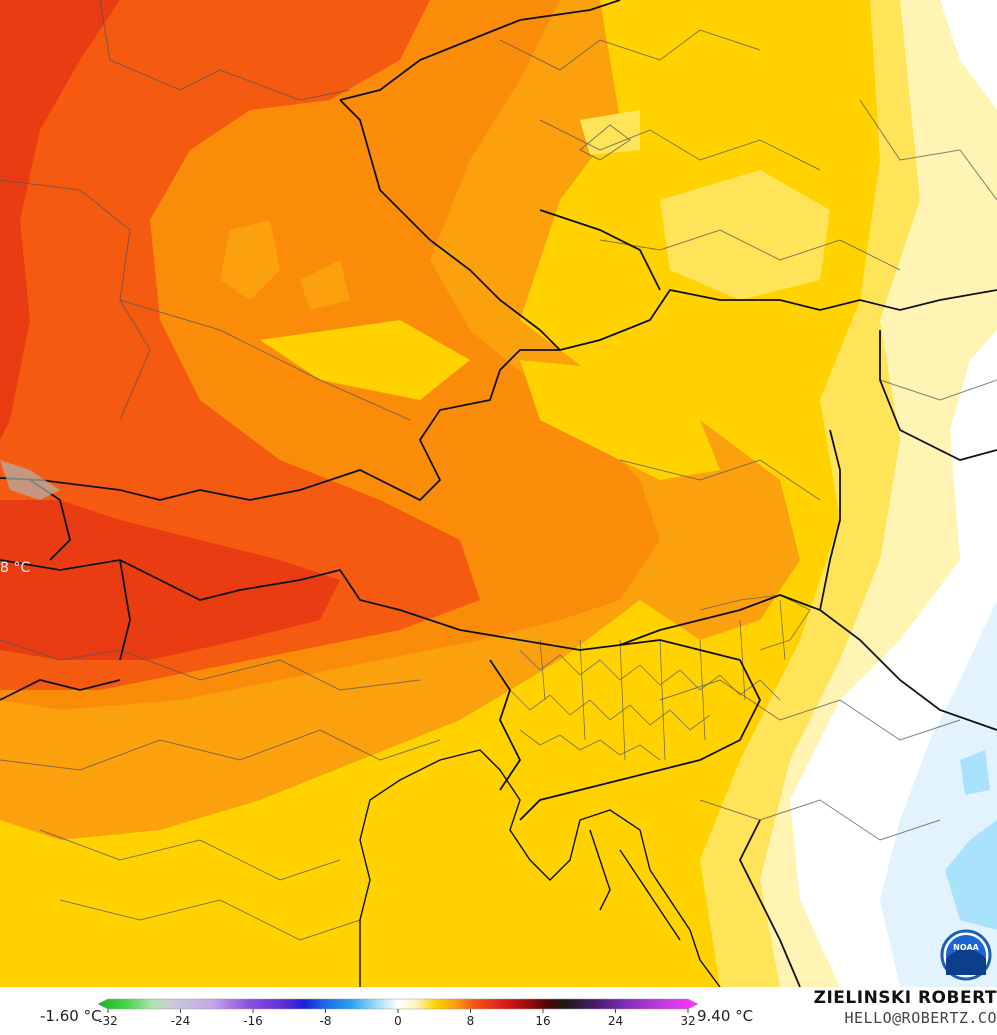 The image size is (997, 1035). What do you see at coordinates (966, 947) in the screenshot?
I see `noaa-logo-text: NOAA` at bounding box center [966, 947].